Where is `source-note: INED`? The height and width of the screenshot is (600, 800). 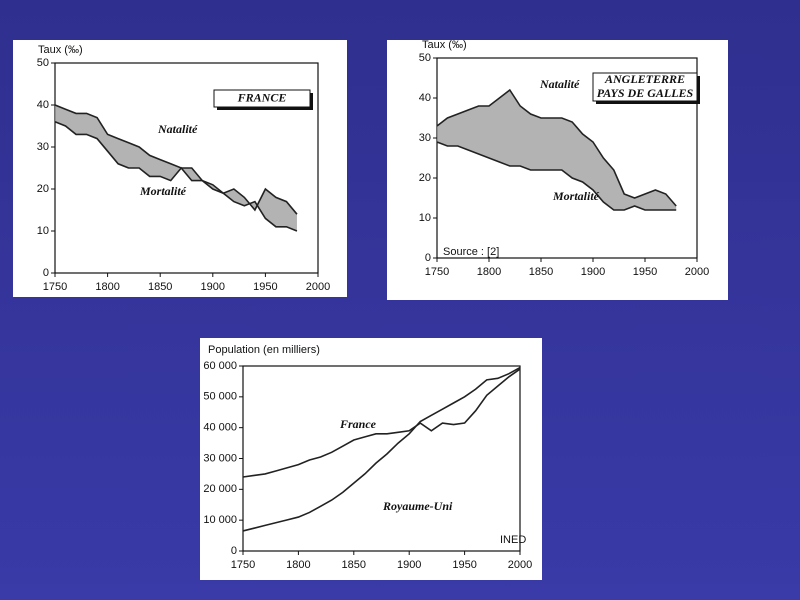 source-note: INED is located at coordinates (513, 540).